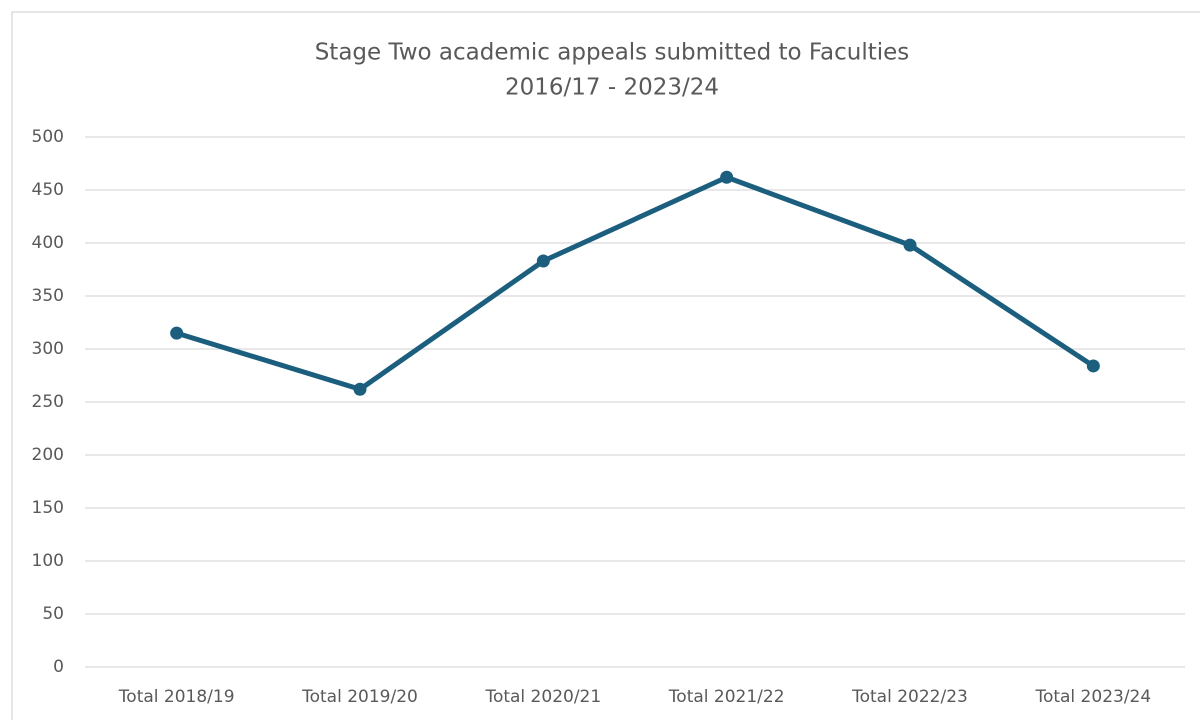  What do you see at coordinates (53, 614) in the screenshot?
I see `y-tick-label: 50` at bounding box center [53, 614].